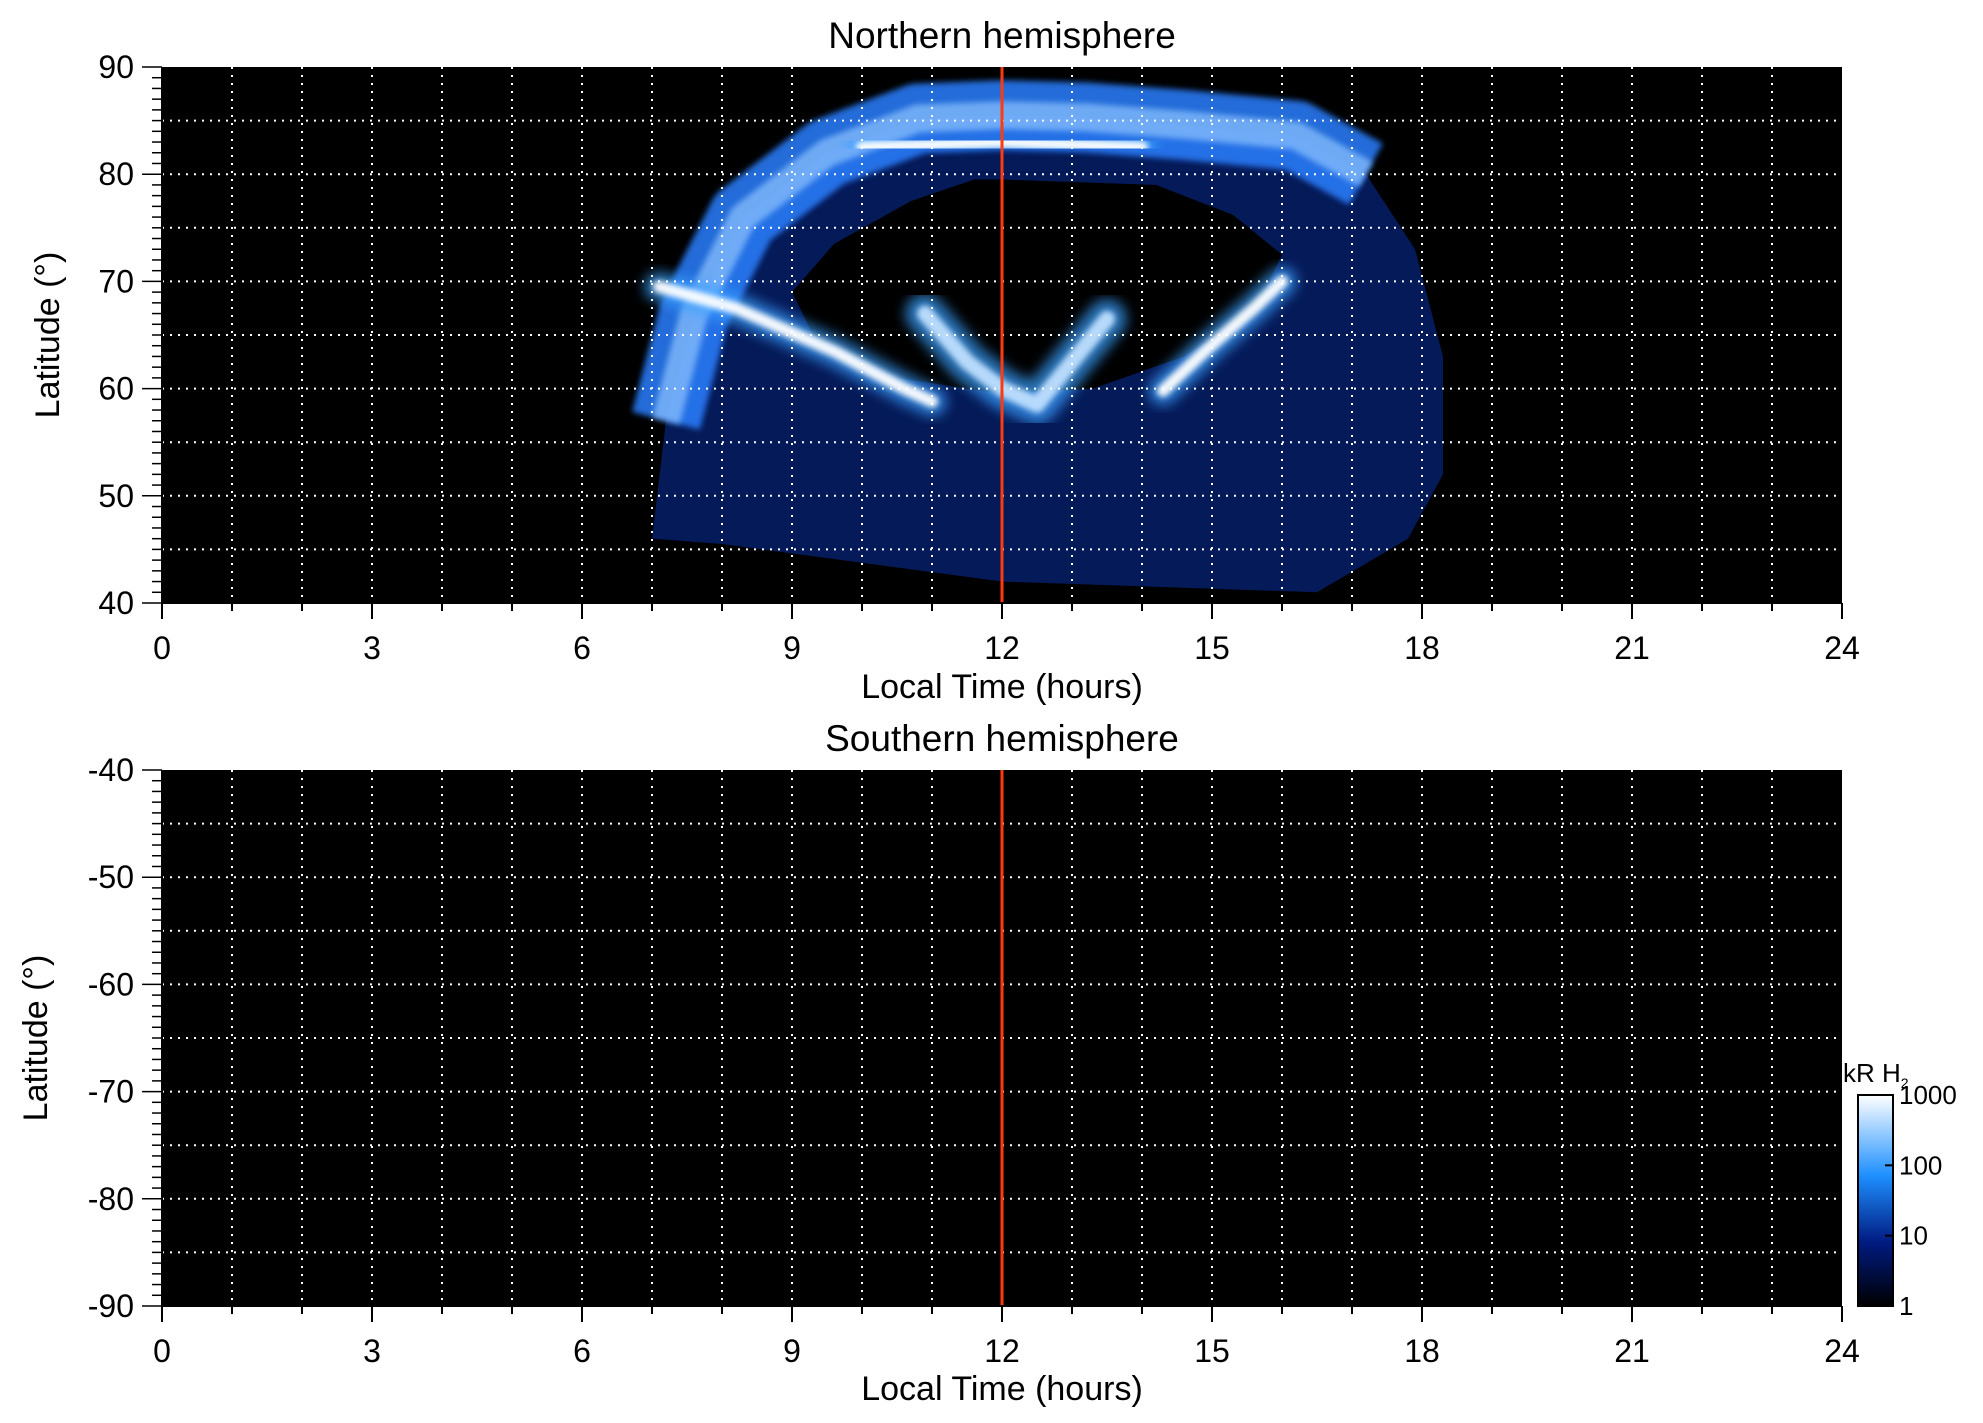  Describe the element at coordinates (111, 877) in the screenshot. I see `y-tick-label: -50` at that location.